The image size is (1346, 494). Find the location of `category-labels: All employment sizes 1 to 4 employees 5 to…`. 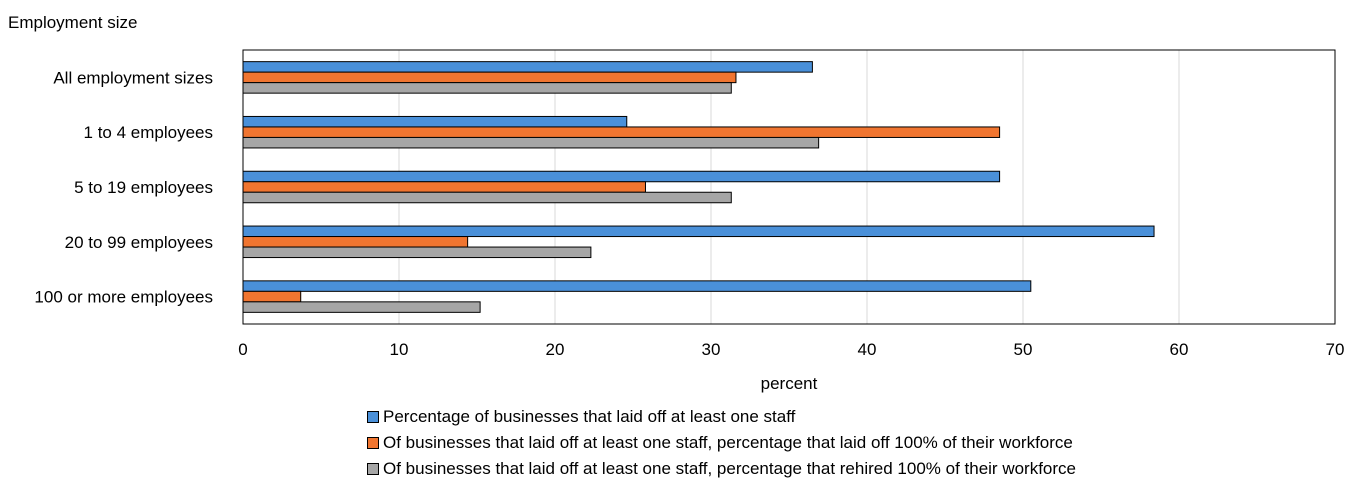

category-labels: All employment sizes 1 to 4 employees 5 to… is located at coordinates (123, 187).